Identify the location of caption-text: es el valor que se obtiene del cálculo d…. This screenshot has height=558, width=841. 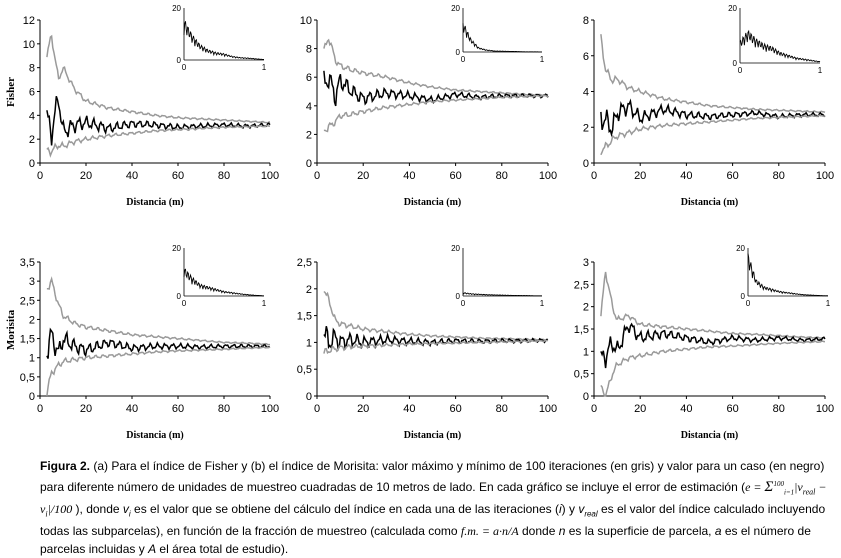
(344, 509).